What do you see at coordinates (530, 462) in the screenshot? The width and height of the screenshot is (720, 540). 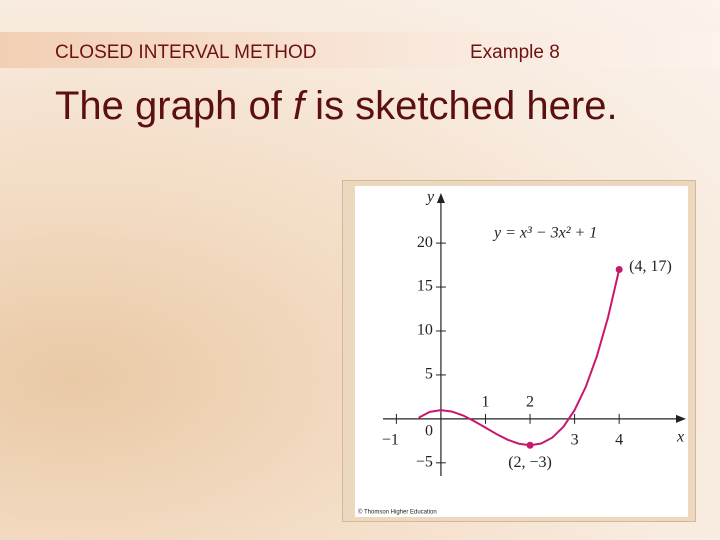 I see `point-label: (2, −3)` at bounding box center [530, 462].